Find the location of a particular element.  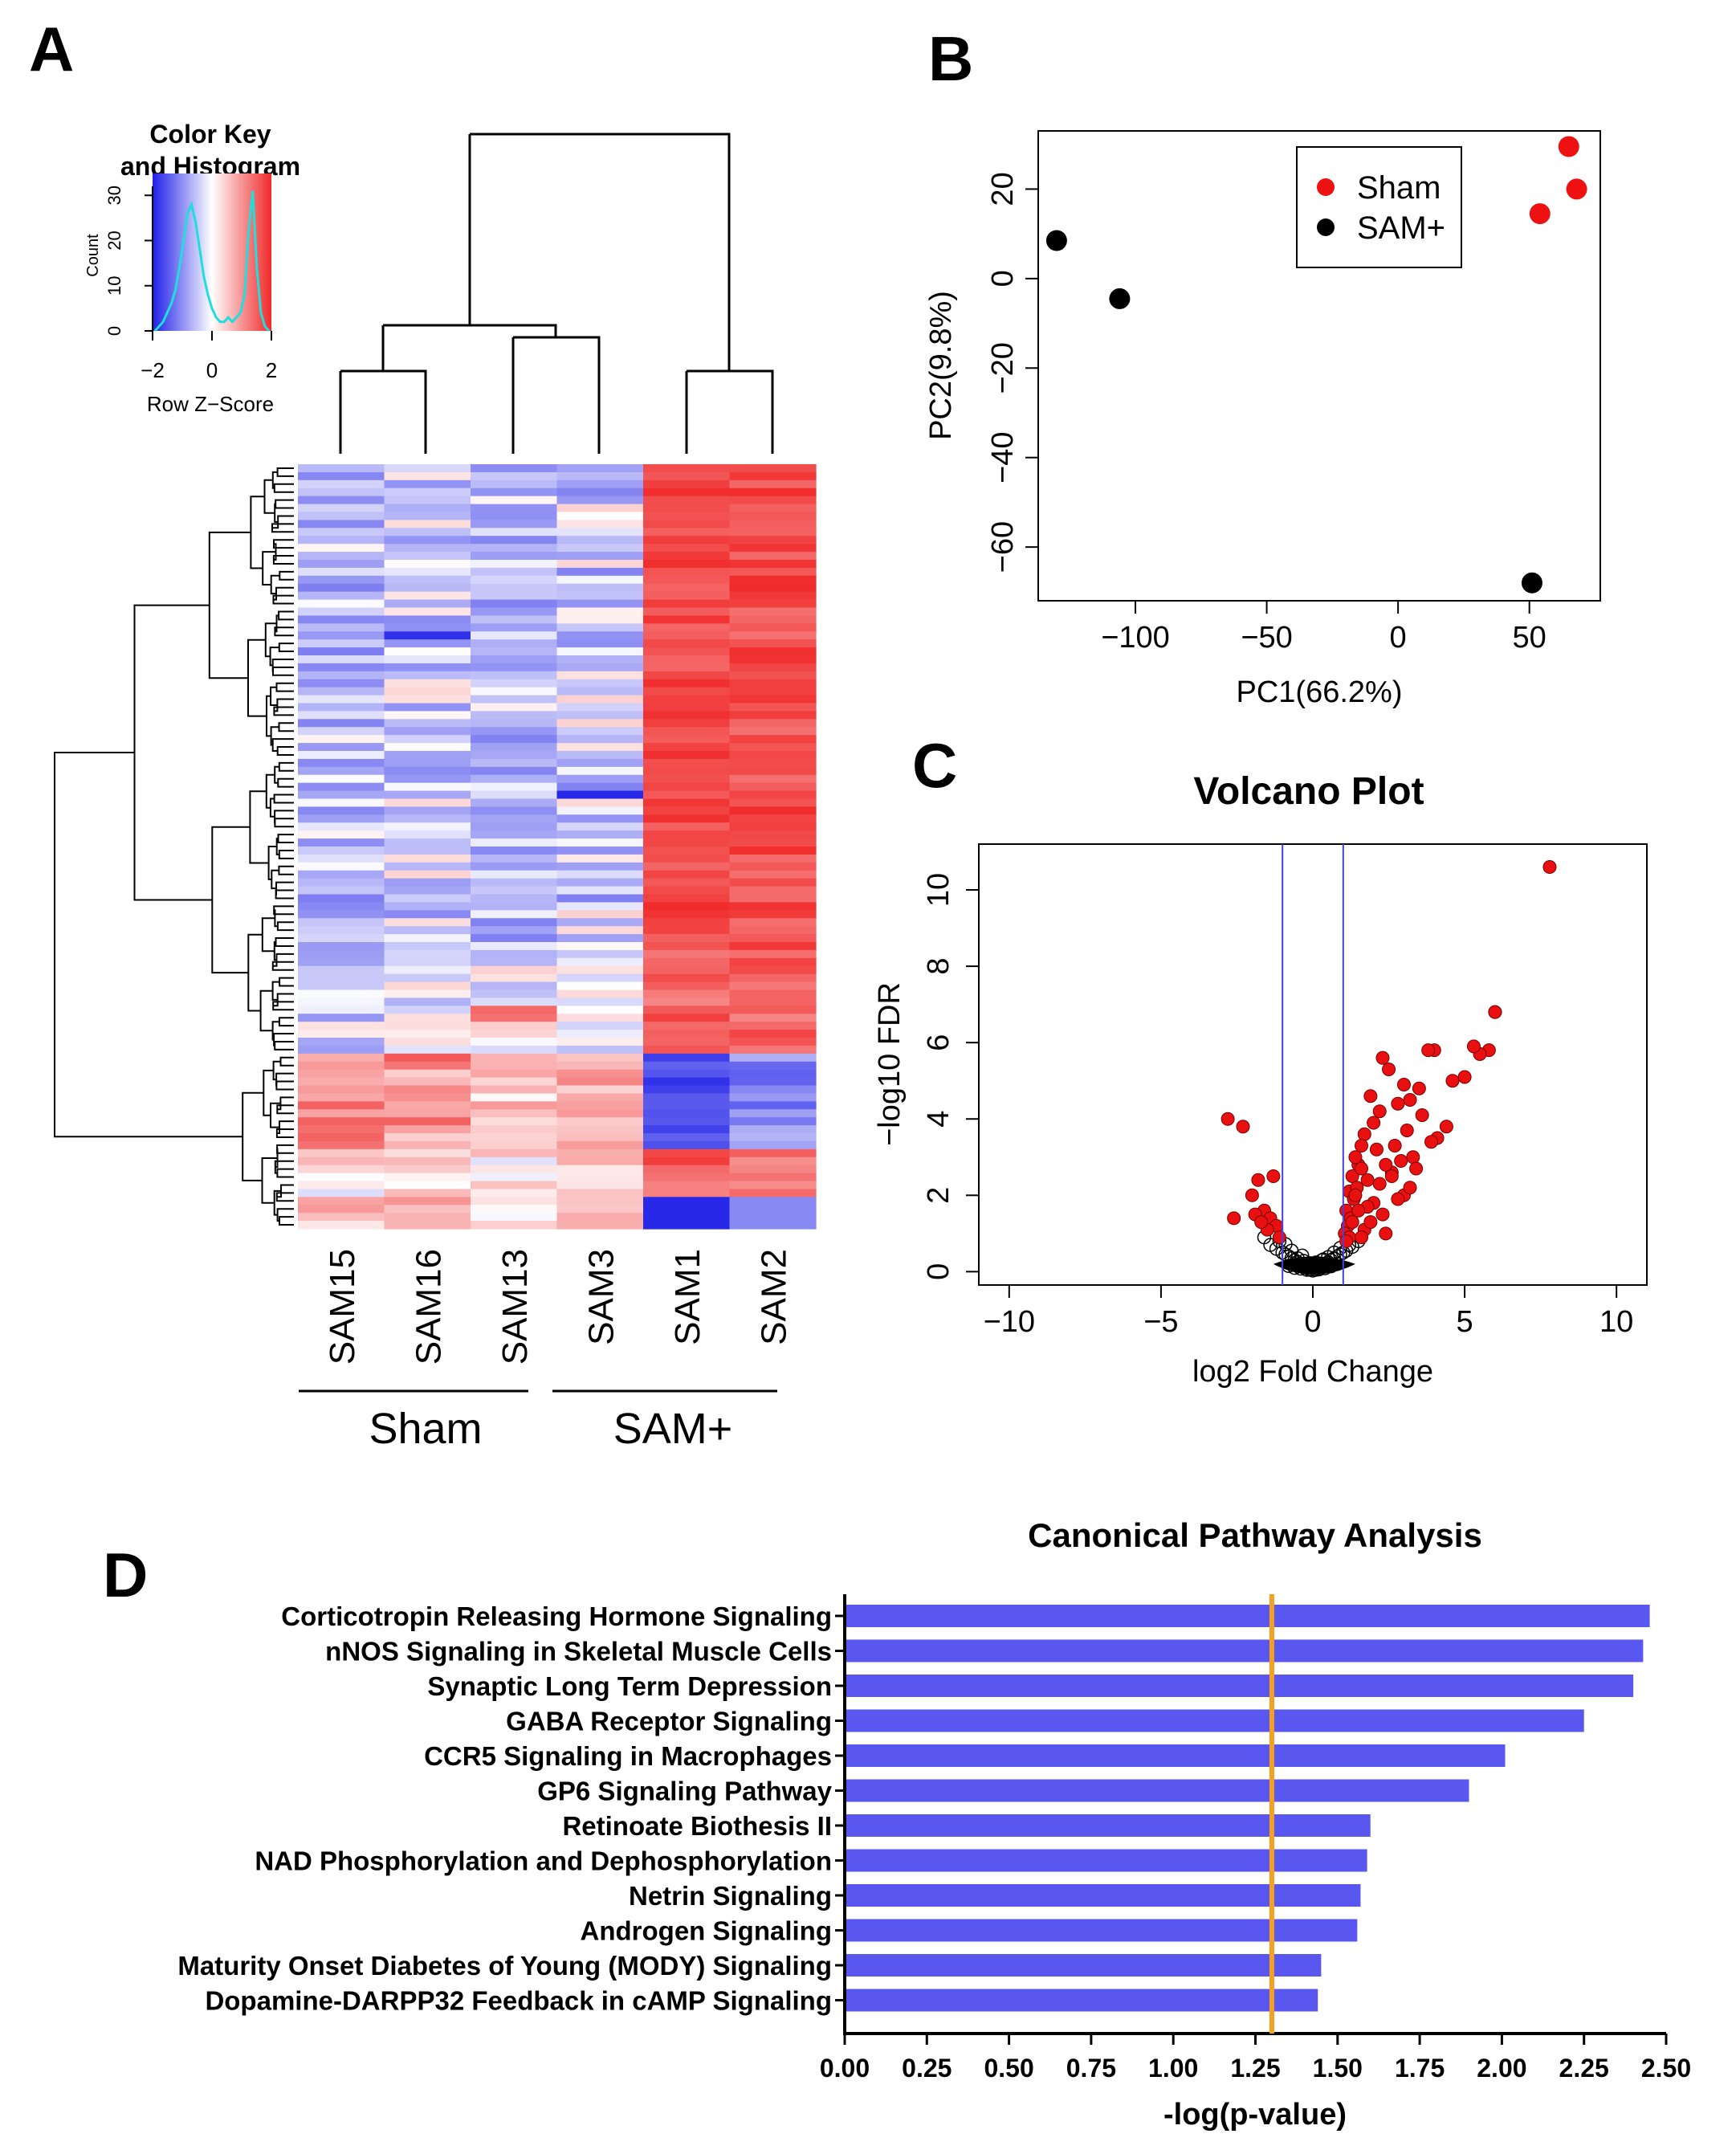

pca-x-label: PC1(66.2%) is located at coordinates (1320, 692).